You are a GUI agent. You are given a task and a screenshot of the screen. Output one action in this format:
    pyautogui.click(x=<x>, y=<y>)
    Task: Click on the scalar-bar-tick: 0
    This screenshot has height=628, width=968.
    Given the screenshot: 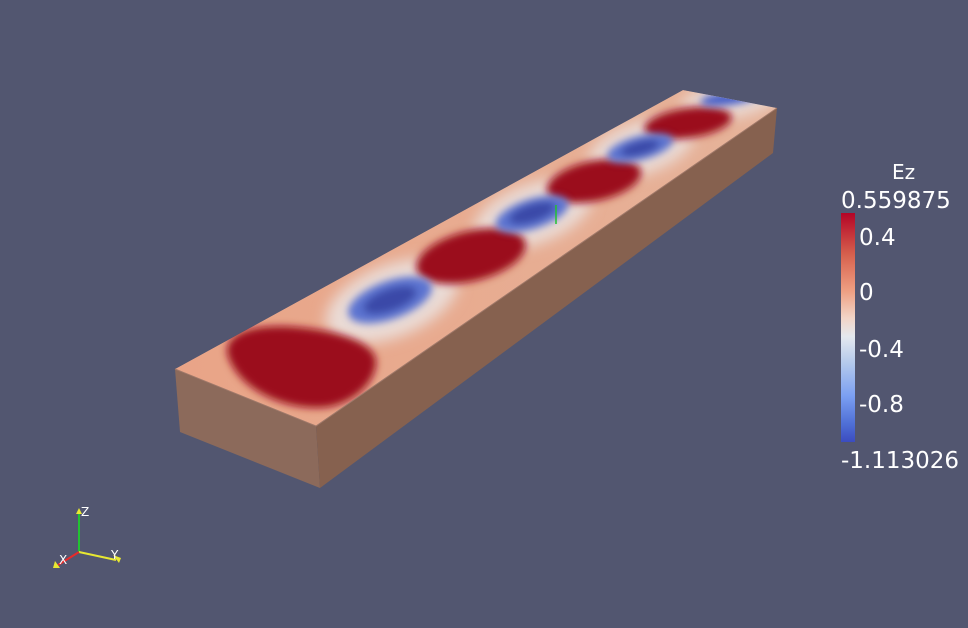 What is the action you would take?
    pyautogui.click(x=866, y=293)
    